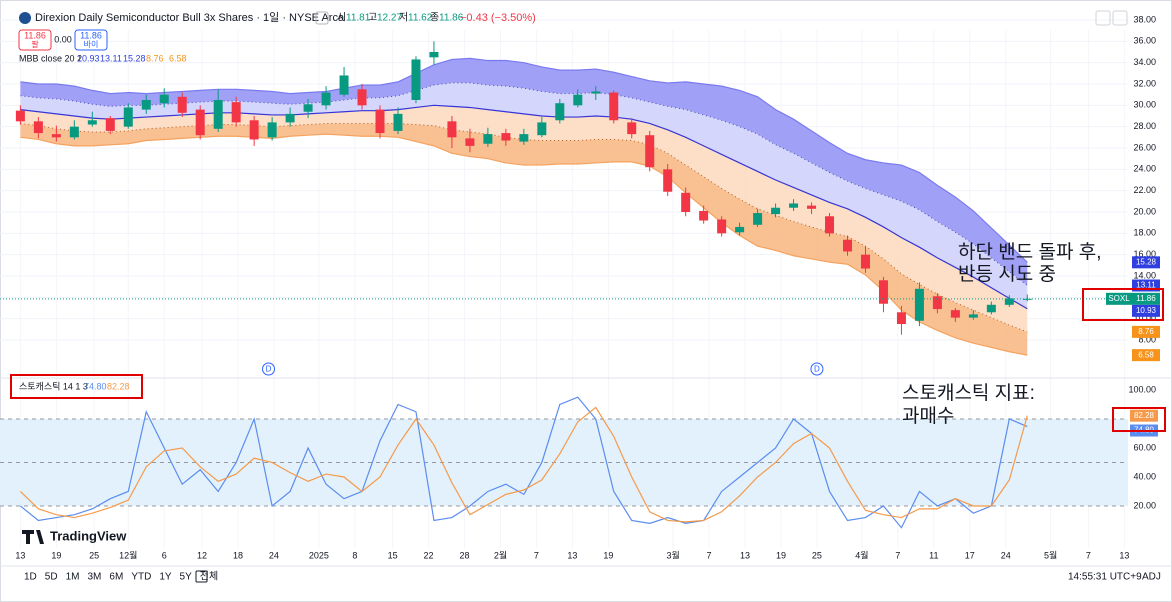 The height and width of the screenshot is (602, 1172). Describe the element at coordinates (1144, 318) in the screenshot. I see `y-tick-label: 10.00` at that location.